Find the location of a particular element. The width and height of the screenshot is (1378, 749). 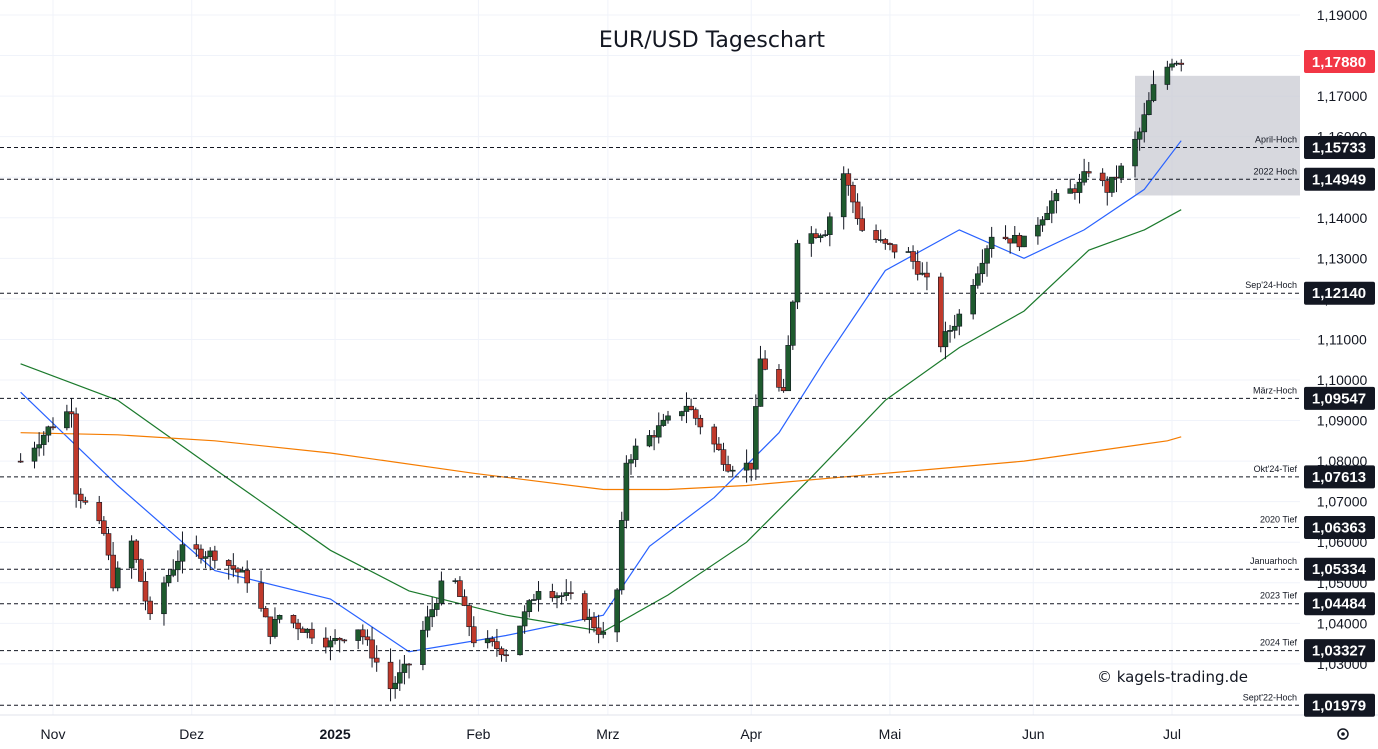

last-price-badge is located at coordinates (1339, 61).